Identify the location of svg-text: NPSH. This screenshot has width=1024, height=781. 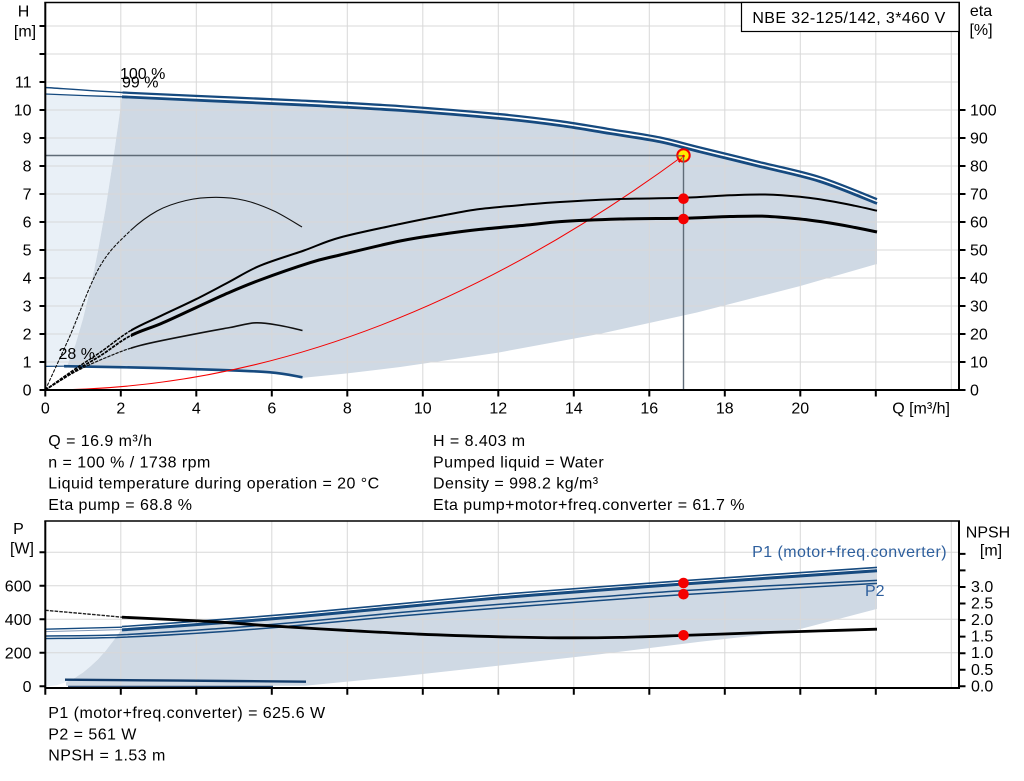
(988, 533).